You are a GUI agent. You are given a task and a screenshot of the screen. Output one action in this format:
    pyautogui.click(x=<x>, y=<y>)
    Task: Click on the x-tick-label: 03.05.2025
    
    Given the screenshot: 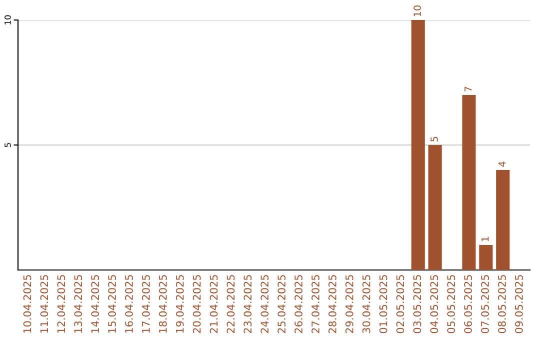 What is the action you would take?
    pyautogui.click(x=417, y=304)
    